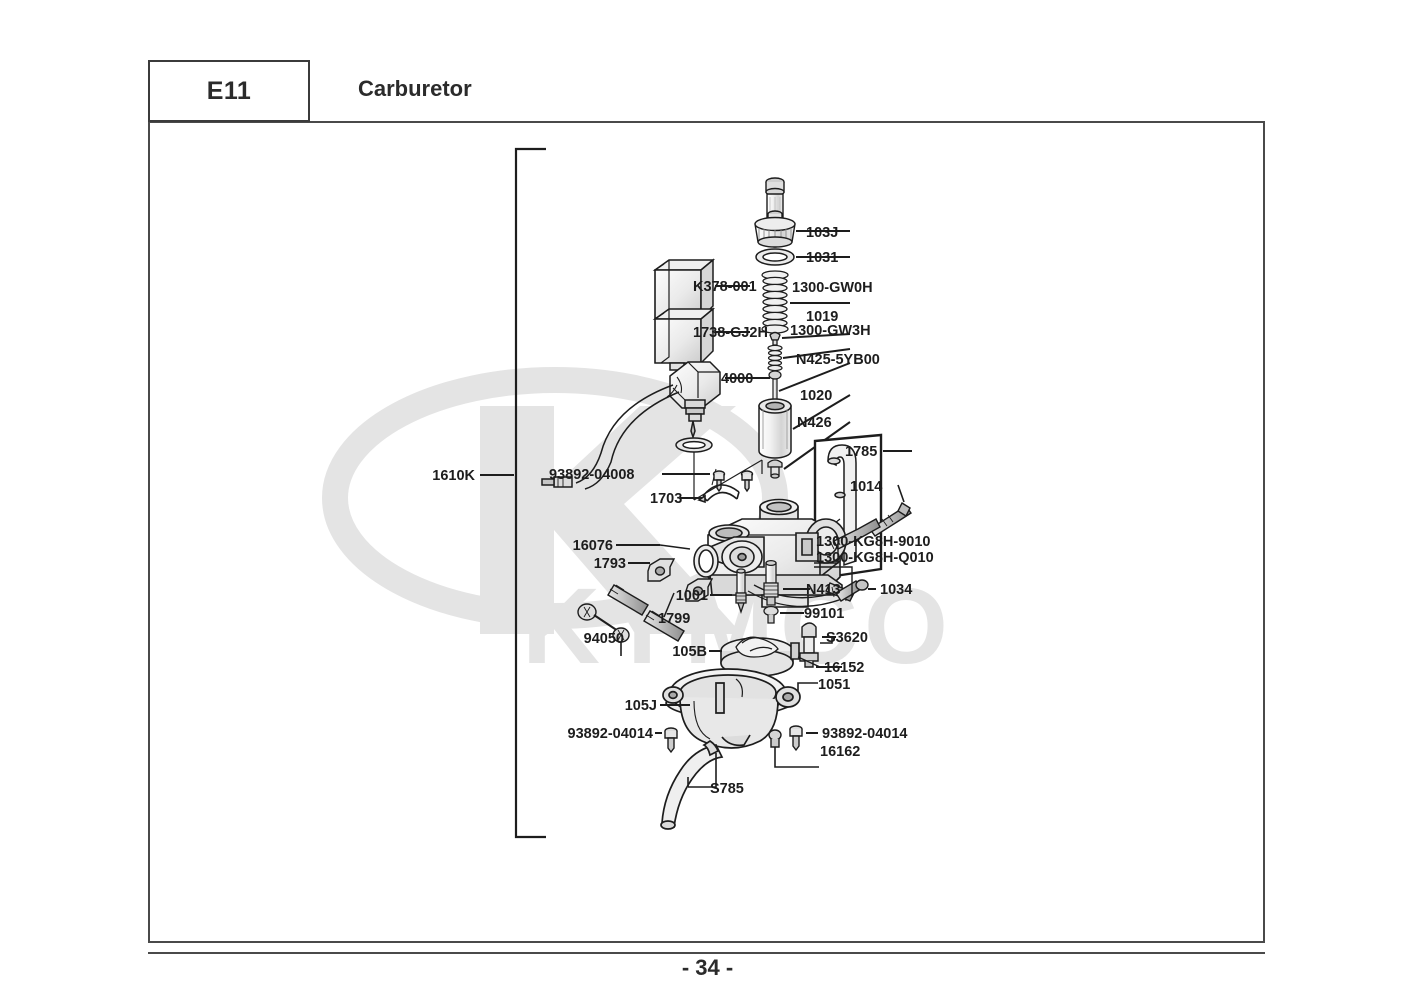 The image size is (1415, 1000). What do you see at coordinates (695, 400) in the screenshot?
I see `part-4000-auto-bystarter` at bounding box center [695, 400].